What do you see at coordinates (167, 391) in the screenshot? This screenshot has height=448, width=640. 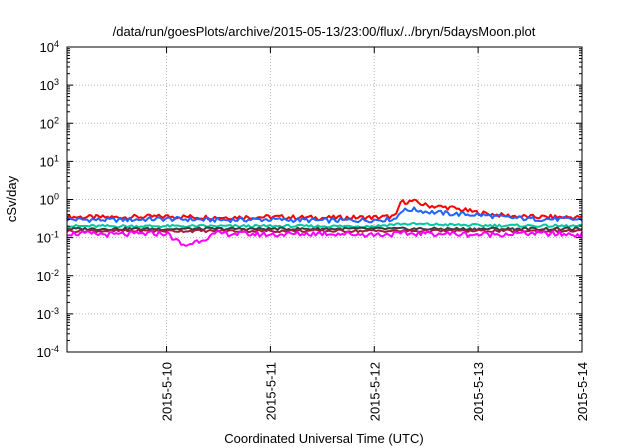 I see `x-tick-label: 2015-5-10` at bounding box center [167, 391].